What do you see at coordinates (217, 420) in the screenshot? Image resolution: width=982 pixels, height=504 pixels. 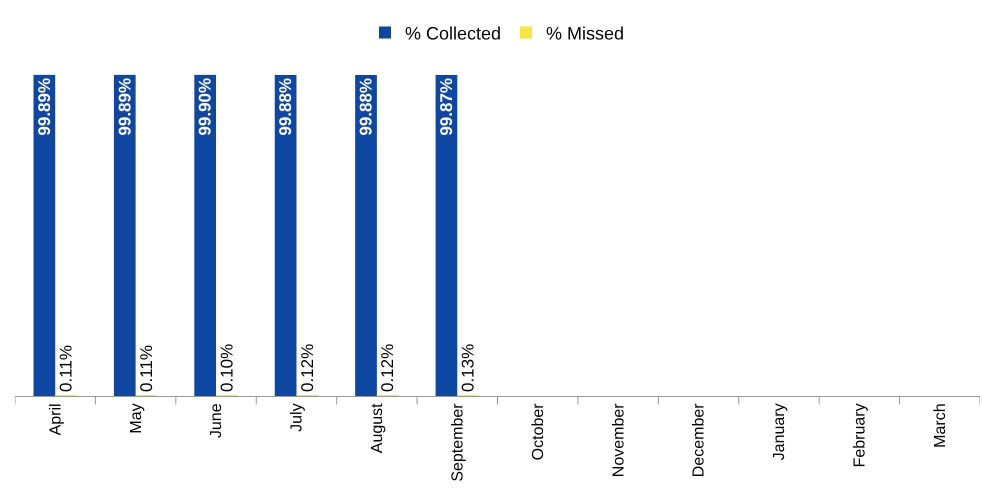 I see `x-tick-label: June` at bounding box center [217, 420].